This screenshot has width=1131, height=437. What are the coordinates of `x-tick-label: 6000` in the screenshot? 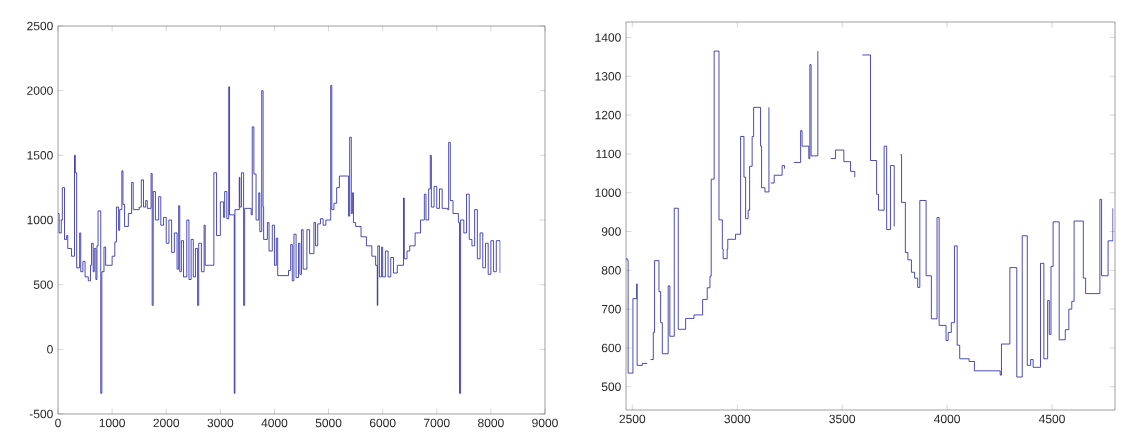 It's located at (382, 423).